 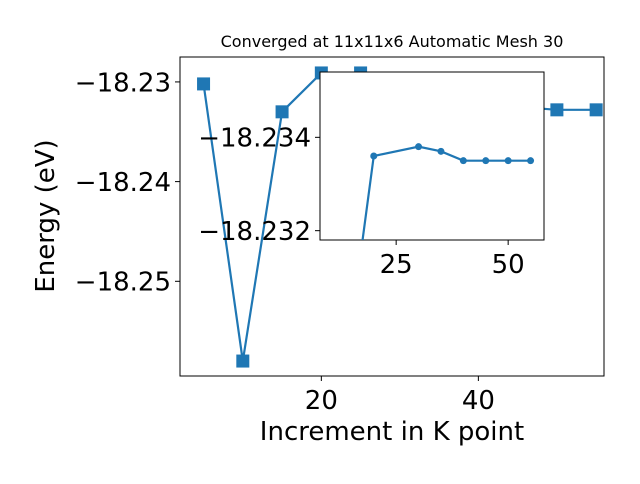 I want to click on inset-axes-frame, so click(x=432, y=156).